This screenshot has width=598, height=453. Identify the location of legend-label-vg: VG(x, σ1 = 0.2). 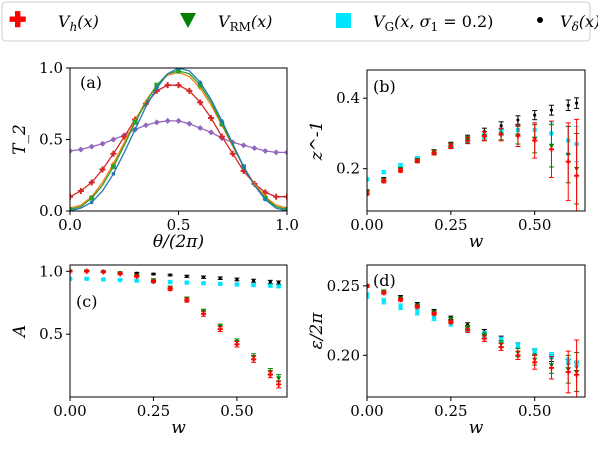
(433, 23).